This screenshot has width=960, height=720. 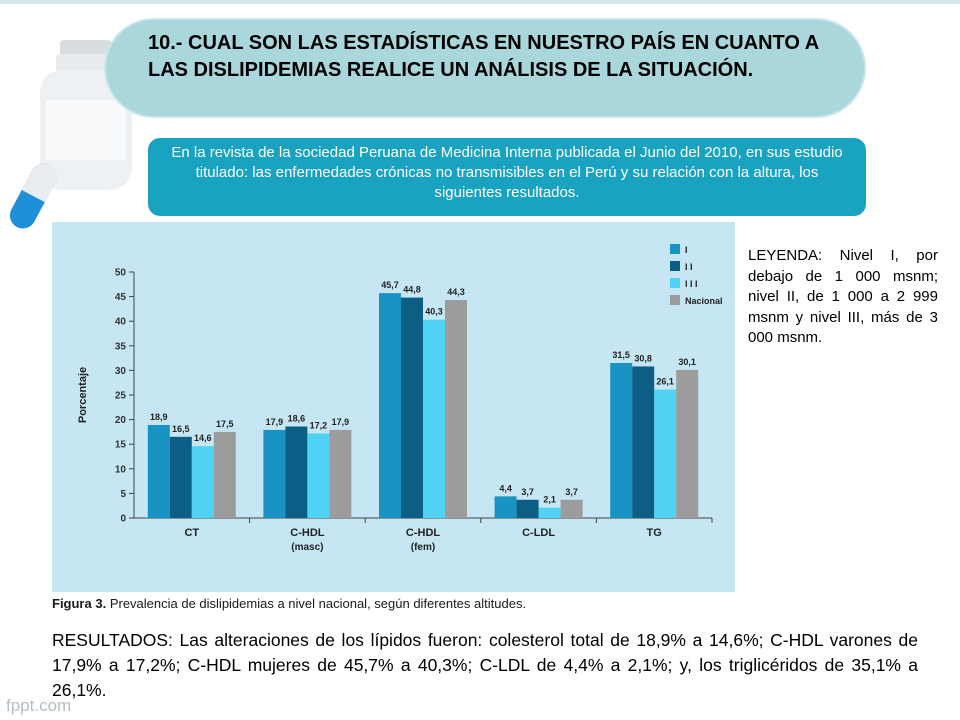 I want to click on y-tick-label: 45, so click(x=121, y=297).